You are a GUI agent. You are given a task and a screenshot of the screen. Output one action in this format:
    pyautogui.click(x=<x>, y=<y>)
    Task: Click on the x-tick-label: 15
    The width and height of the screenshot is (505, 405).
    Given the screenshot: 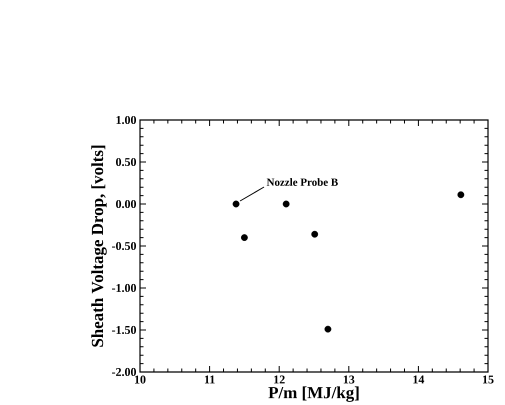 What is the action you would take?
    pyautogui.click(x=488, y=379)
    